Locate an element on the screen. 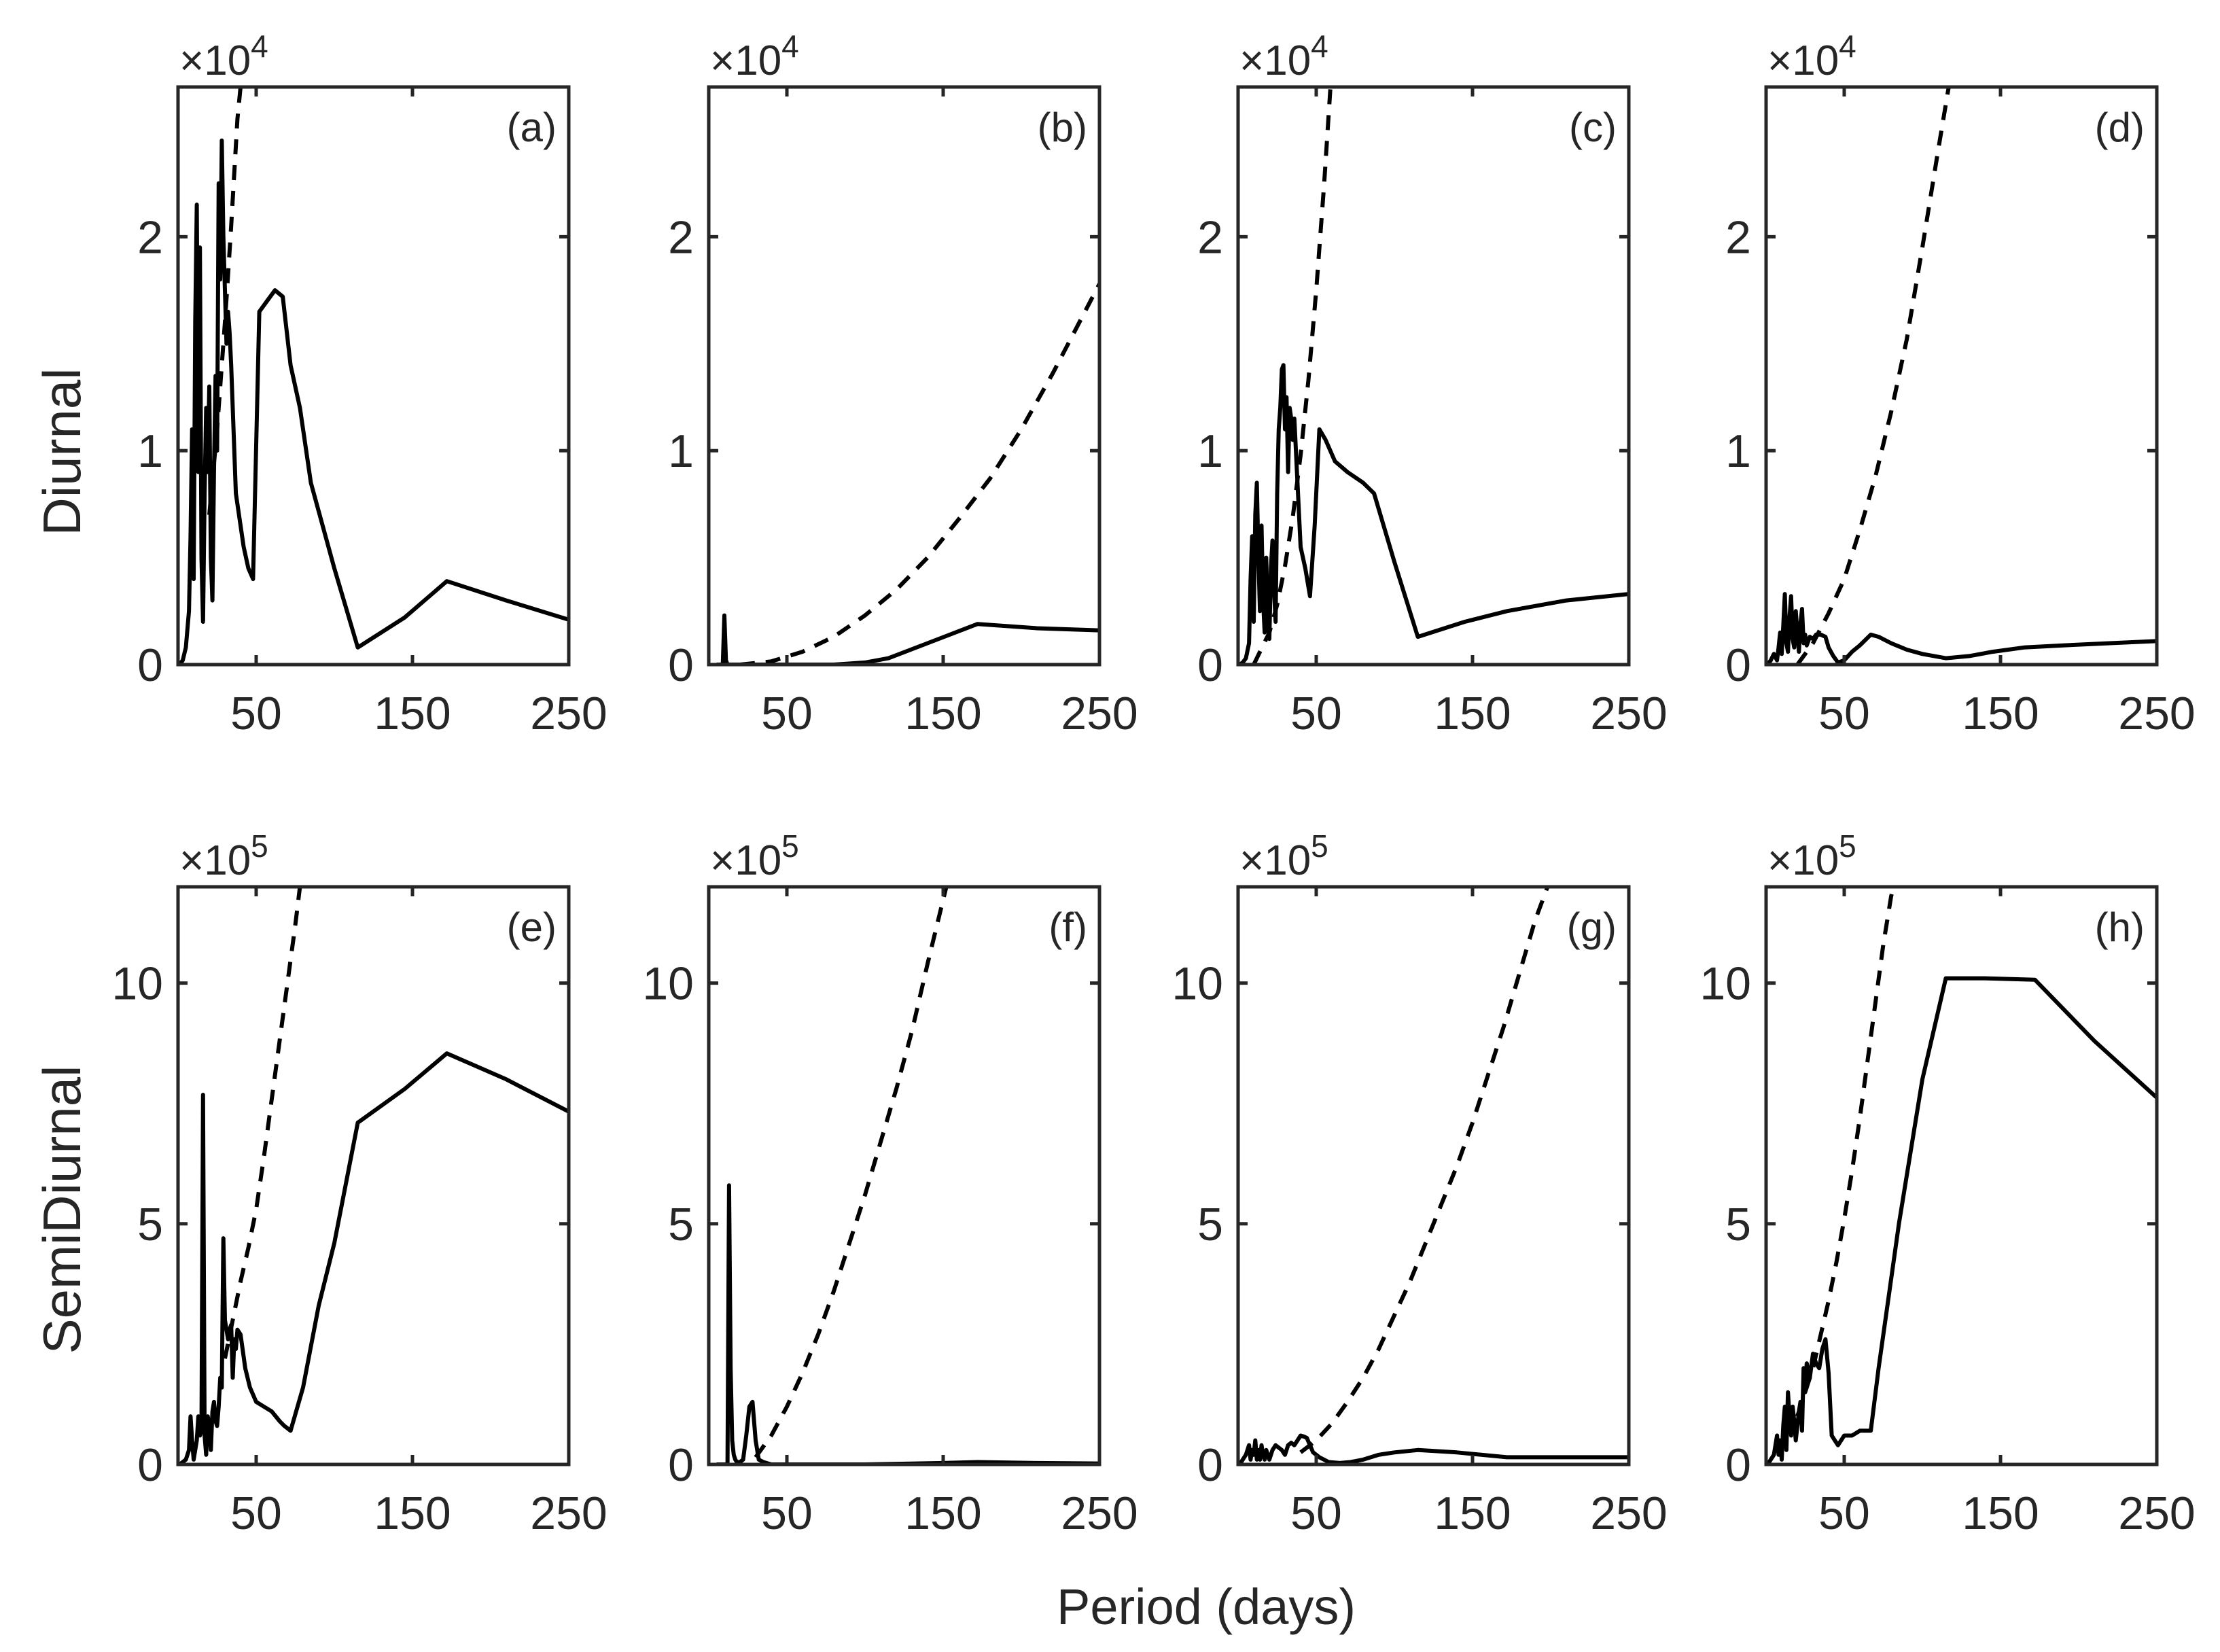 The width and height of the screenshot is (2220, 1652). row-label-semidiurnal: SemiDiurnal is located at coordinates (62, 1210).